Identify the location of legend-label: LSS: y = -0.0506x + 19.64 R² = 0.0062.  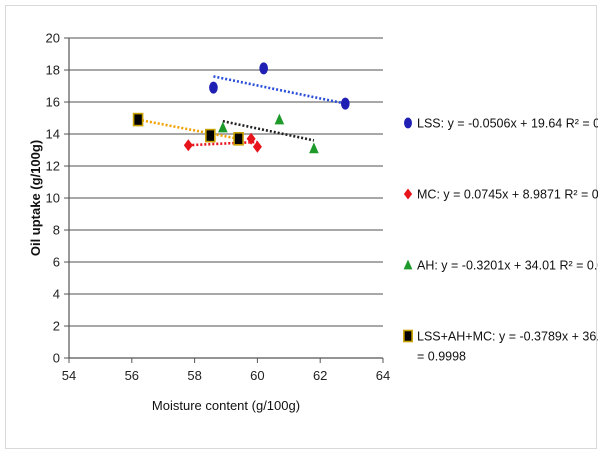
(507, 124).